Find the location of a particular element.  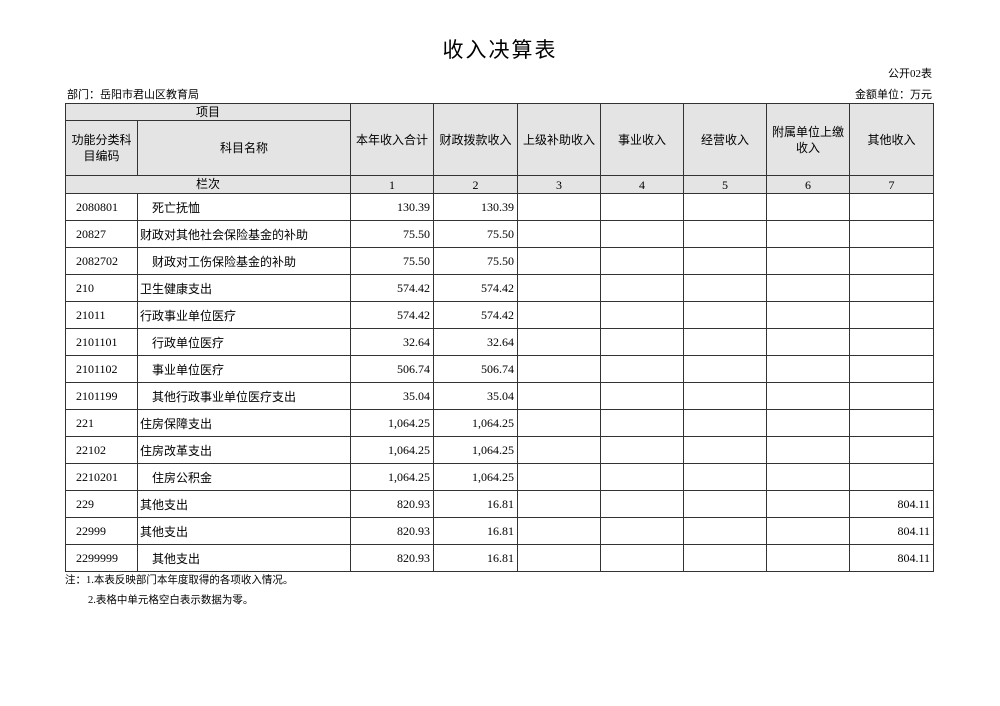

form-number: 公开02表 is located at coordinates (910, 74).